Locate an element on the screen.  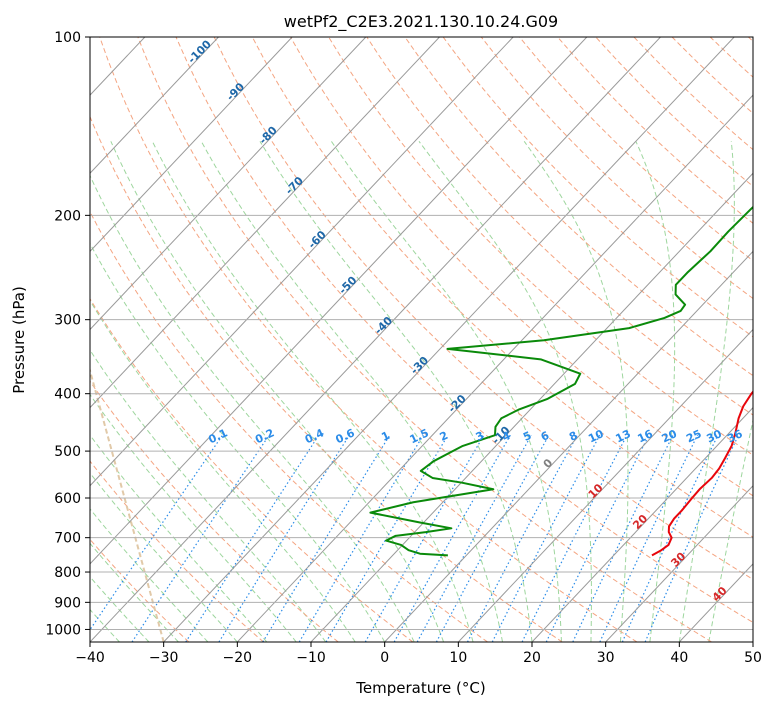
mixing-ratio-label: 10 is located at coordinates (596, 436).